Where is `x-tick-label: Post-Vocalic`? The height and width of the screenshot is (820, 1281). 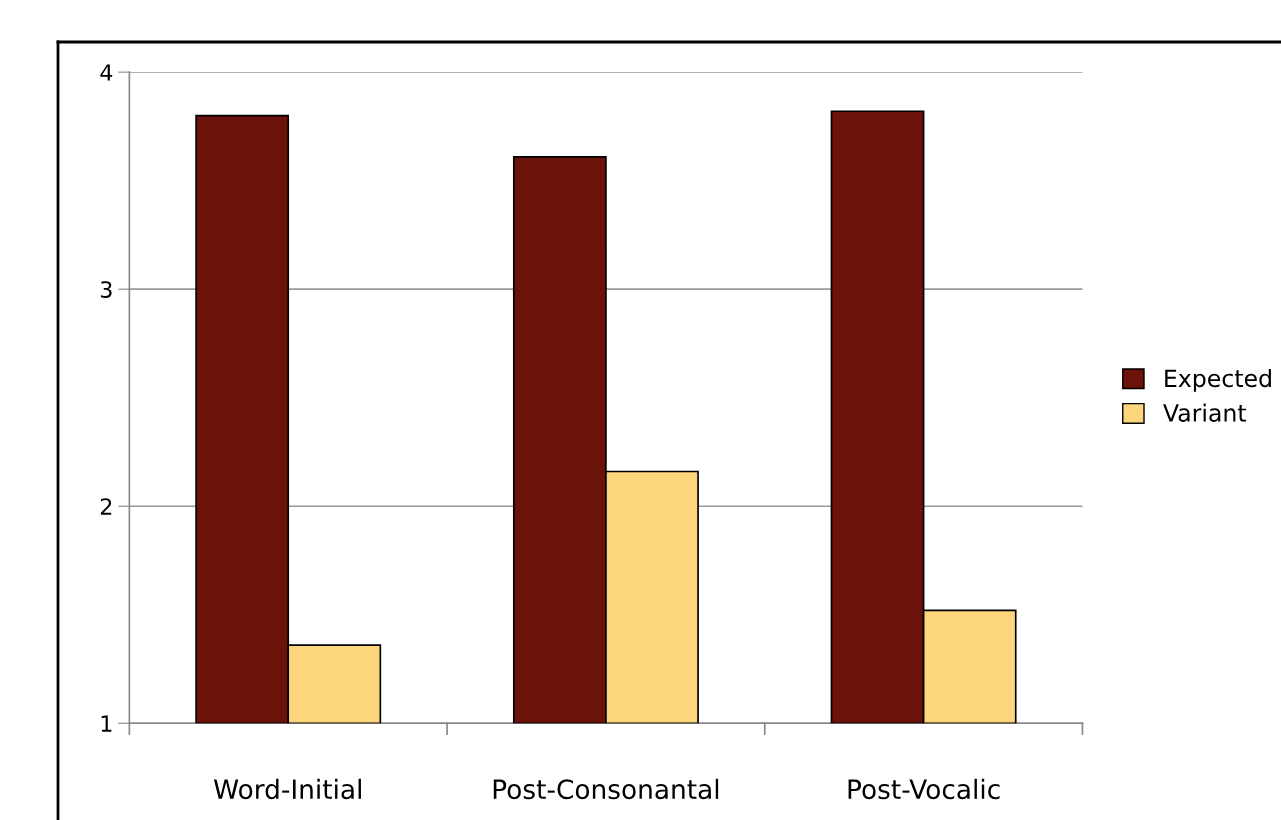
x-tick-label: Post-Vocalic is located at coordinates (924, 789).